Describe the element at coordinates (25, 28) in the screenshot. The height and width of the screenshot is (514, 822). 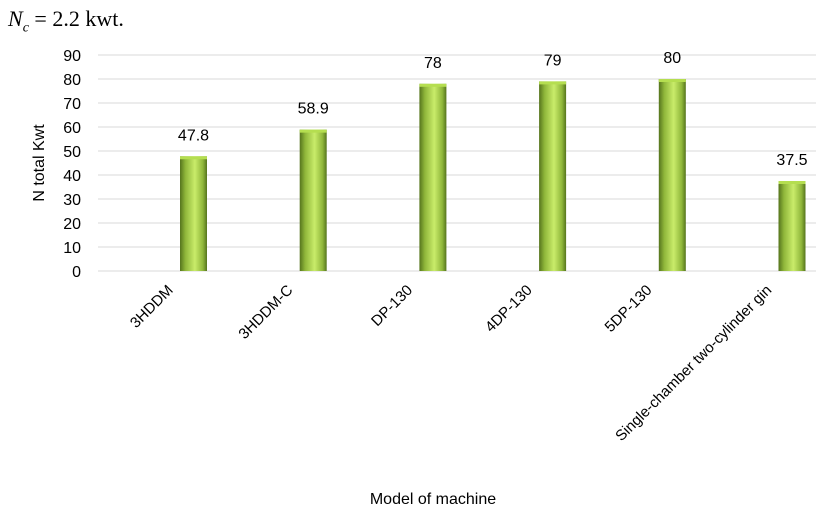
I see `equation-subscript: c` at that location.